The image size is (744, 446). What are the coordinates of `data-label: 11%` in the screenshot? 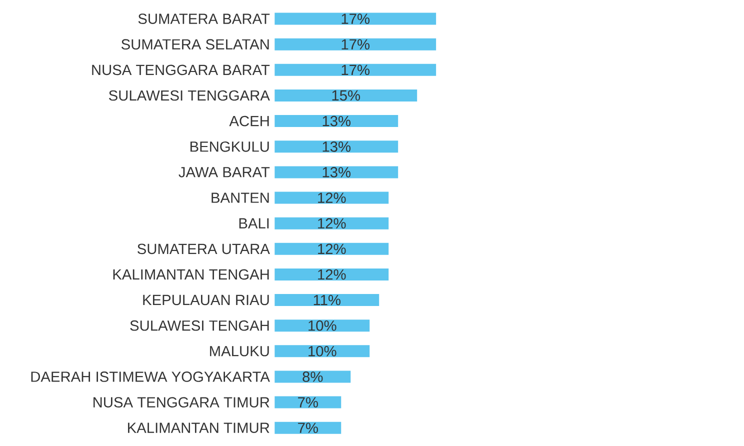 It's located at (327, 300).